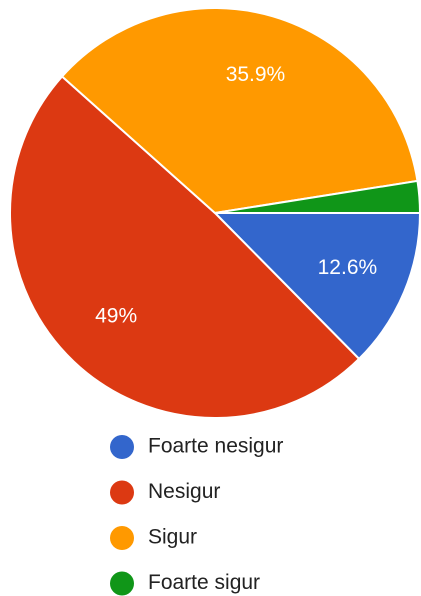 The width and height of the screenshot is (421, 596). I want to click on value-label: 49%, so click(116, 316).